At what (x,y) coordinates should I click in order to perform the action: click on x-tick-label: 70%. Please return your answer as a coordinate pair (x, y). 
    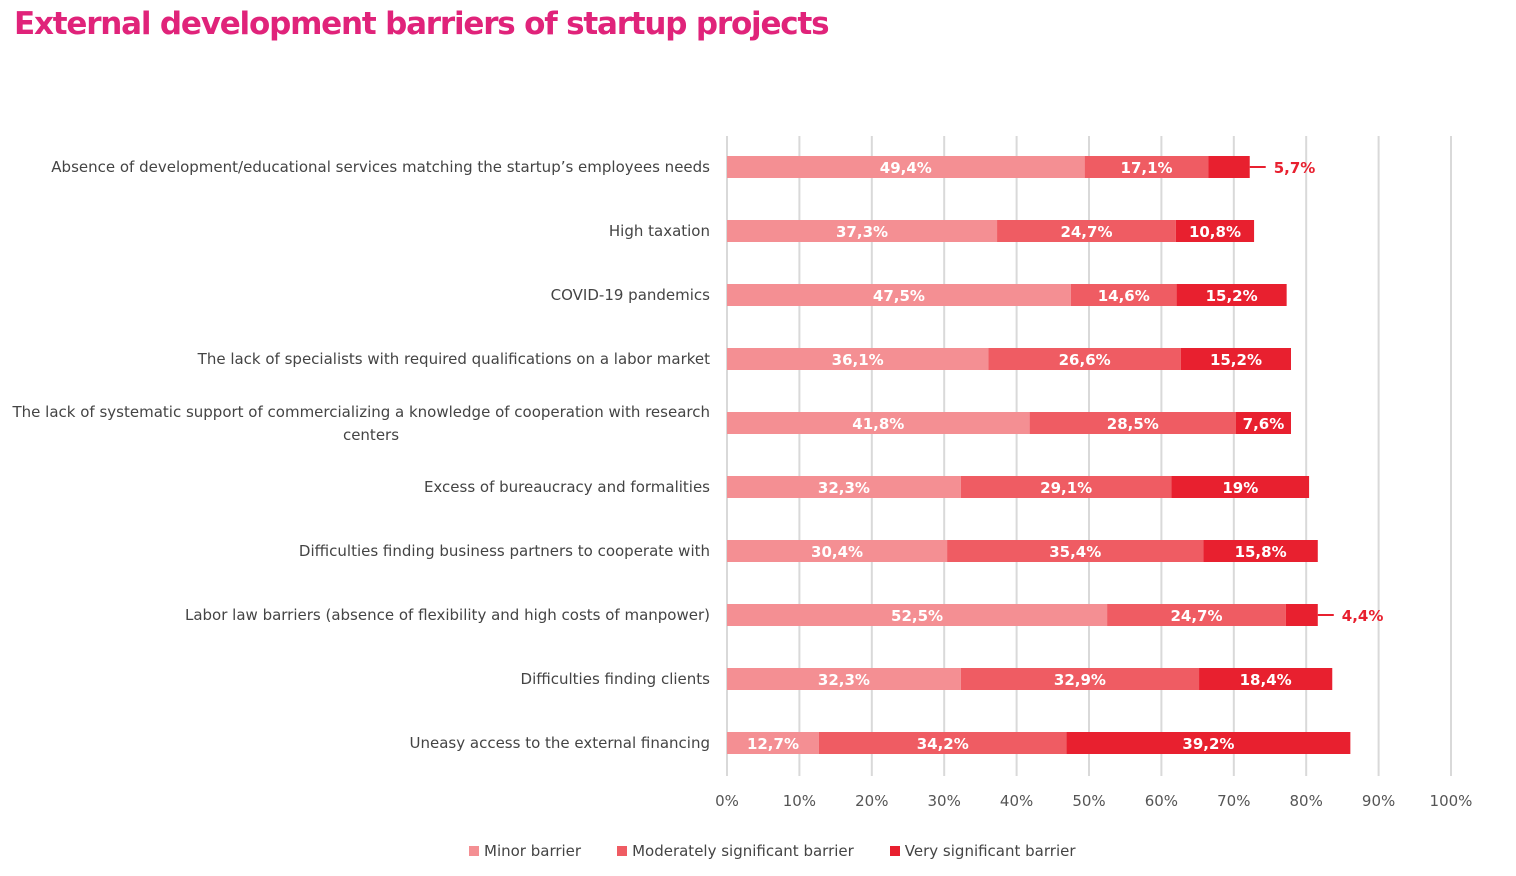
    Looking at the image, I should click on (1233, 801).